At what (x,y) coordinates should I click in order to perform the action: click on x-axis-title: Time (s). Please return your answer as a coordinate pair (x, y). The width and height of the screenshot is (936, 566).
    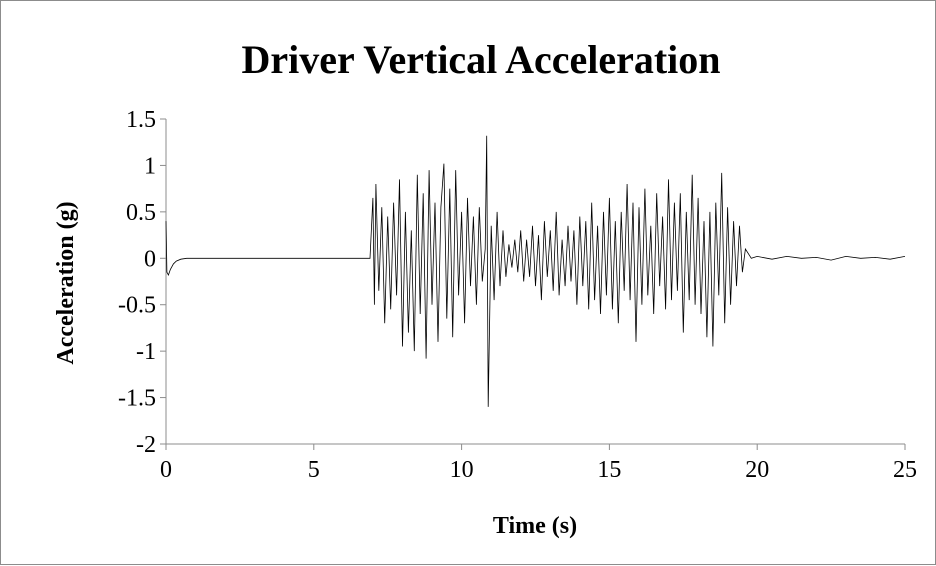
    Looking at the image, I should click on (535, 526).